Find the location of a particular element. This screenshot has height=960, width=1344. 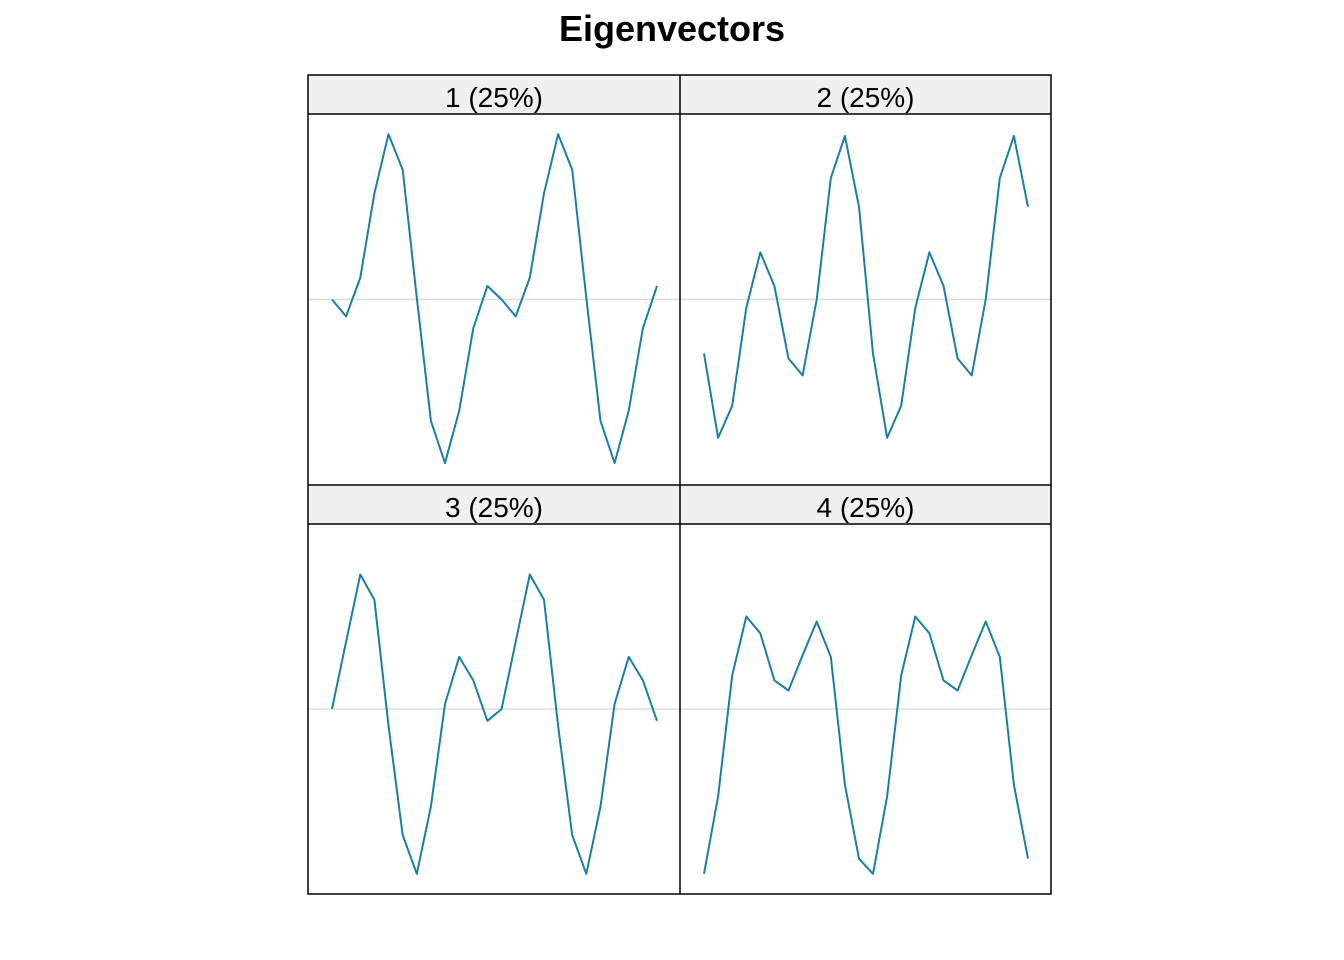

panel-label: 4 (25%) is located at coordinates (865, 507).